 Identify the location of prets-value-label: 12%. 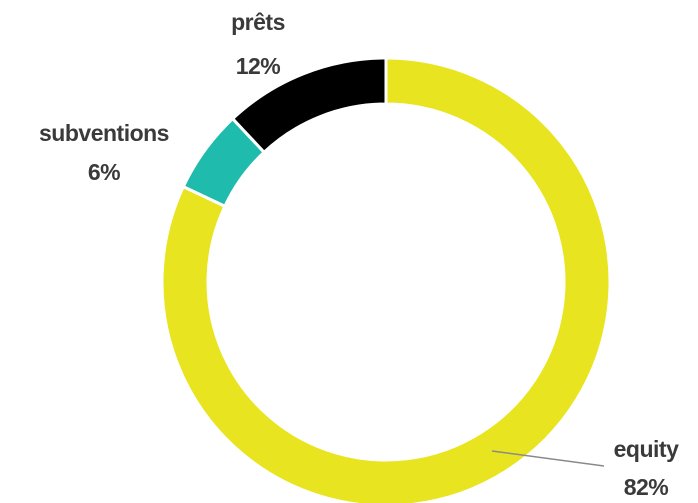
(258, 66).